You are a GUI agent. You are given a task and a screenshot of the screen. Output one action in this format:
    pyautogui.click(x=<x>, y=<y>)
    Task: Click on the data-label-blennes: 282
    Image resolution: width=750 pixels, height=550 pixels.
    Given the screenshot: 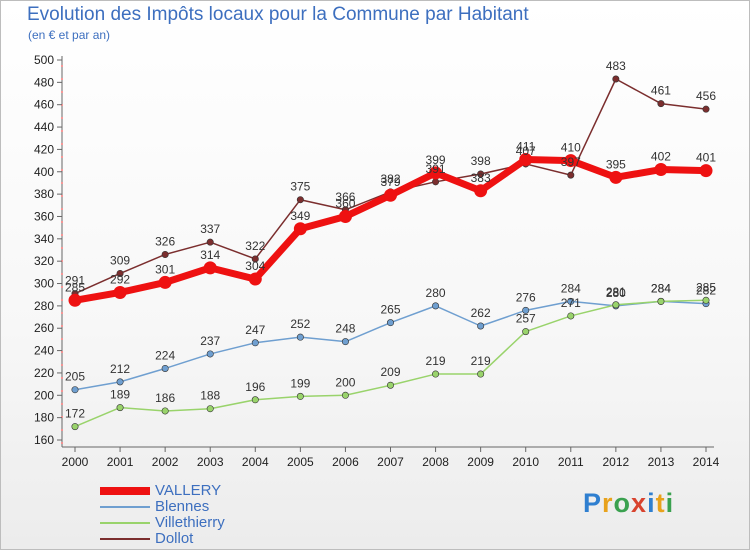 What is the action you would take?
    pyautogui.click(x=706, y=291)
    